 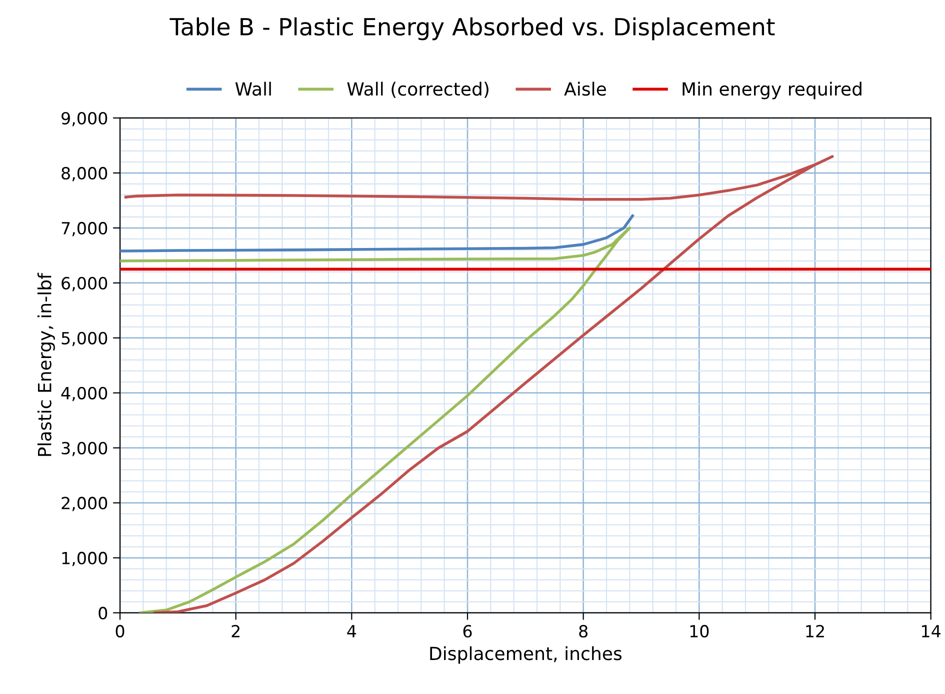 I want to click on x-tick-label: 6, so click(x=467, y=631).